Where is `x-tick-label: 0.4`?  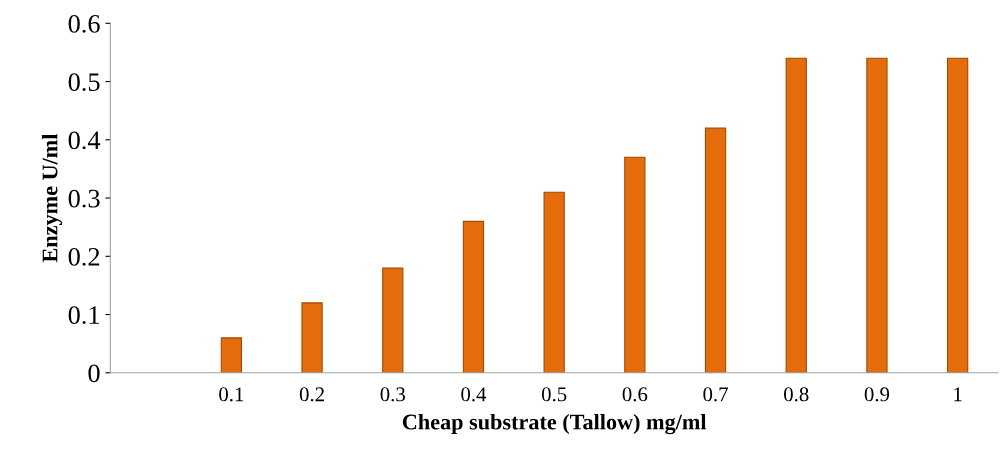 x-tick-label: 0.4 is located at coordinates (474, 394).